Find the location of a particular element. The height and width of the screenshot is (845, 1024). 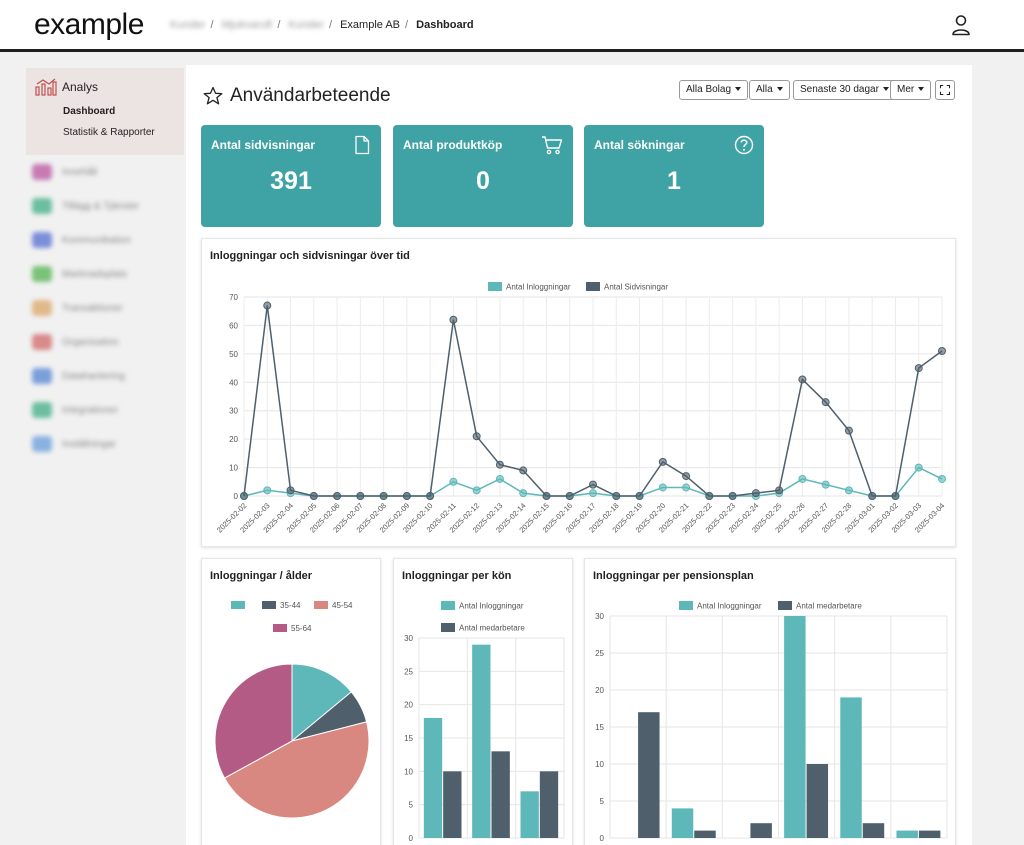

star-icon is located at coordinates (213, 96).